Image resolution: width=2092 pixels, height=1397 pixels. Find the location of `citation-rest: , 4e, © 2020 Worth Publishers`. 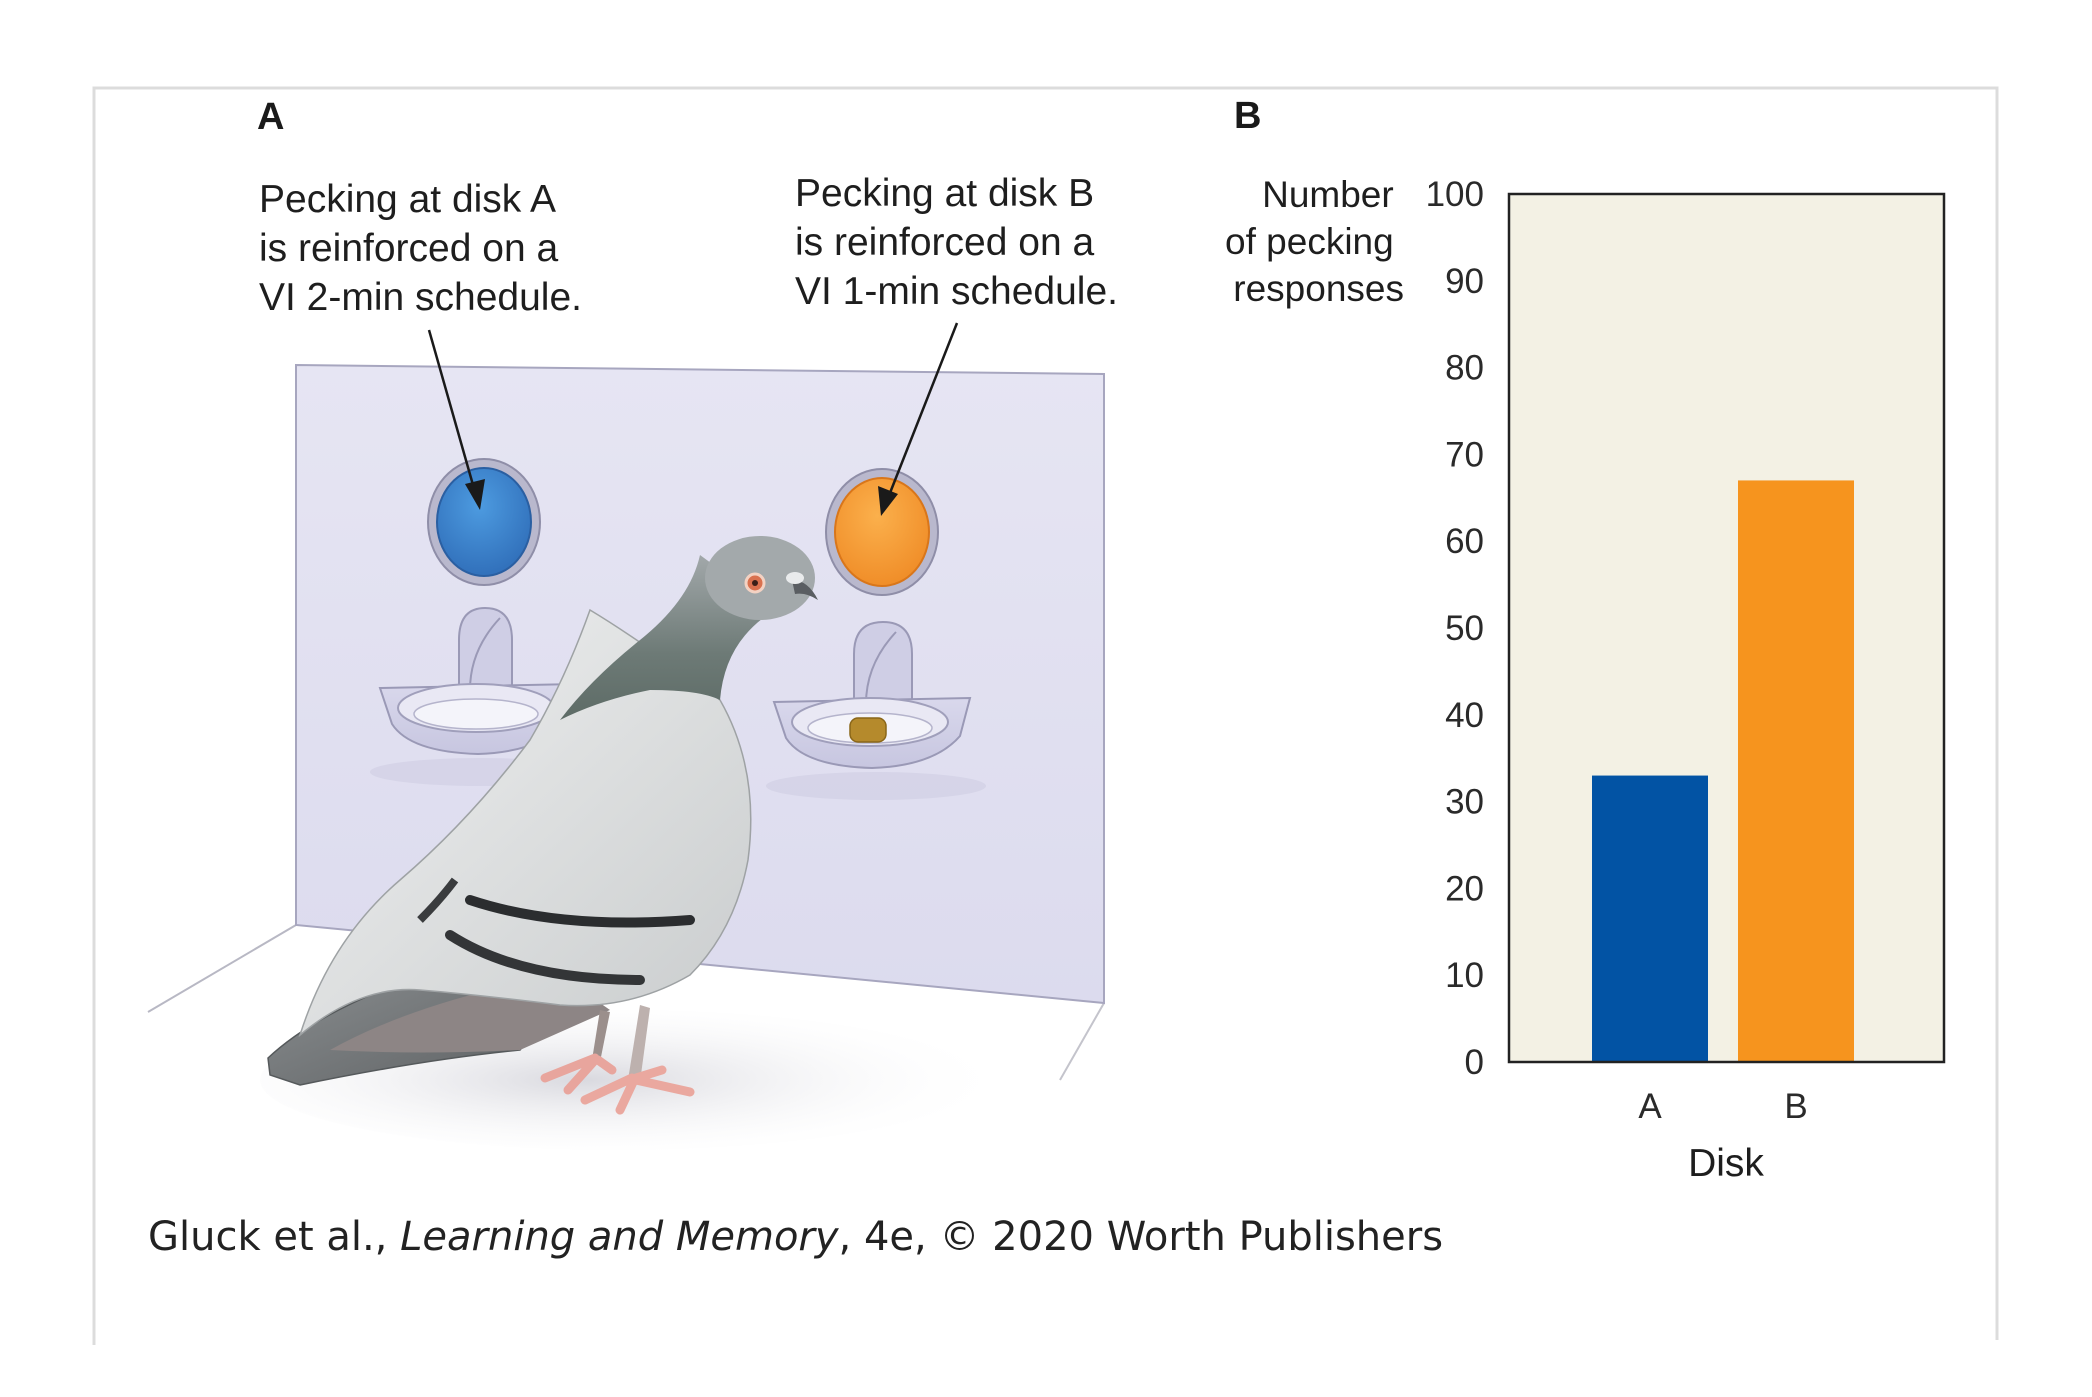

citation-rest: , 4e, © 2020 Worth Publishers is located at coordinates (1141, 1237).